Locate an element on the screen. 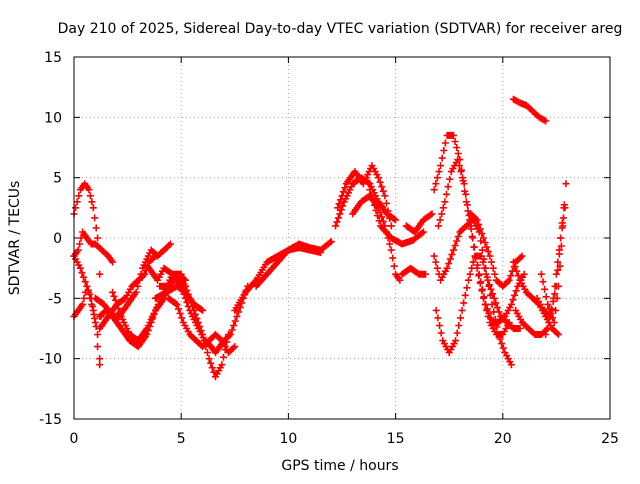  x-tick-label: 0 is located at coordinates (74, 439).